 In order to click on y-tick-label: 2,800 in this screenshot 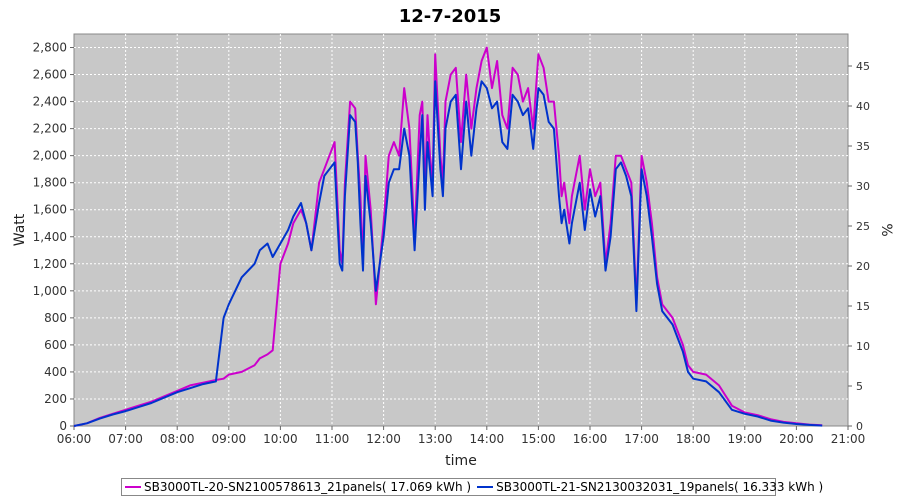, I will do `click(50, 48)`.